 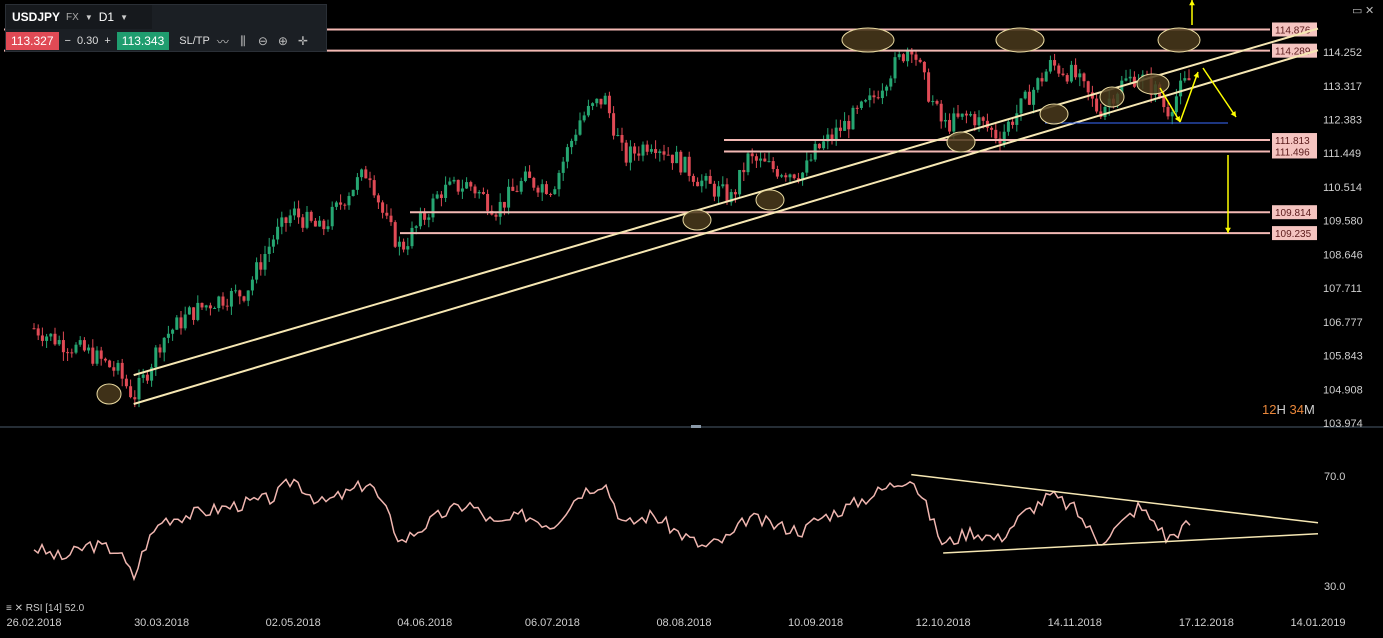 I want to click on buy-price-button: 113.343, so click(x=143, y=41).